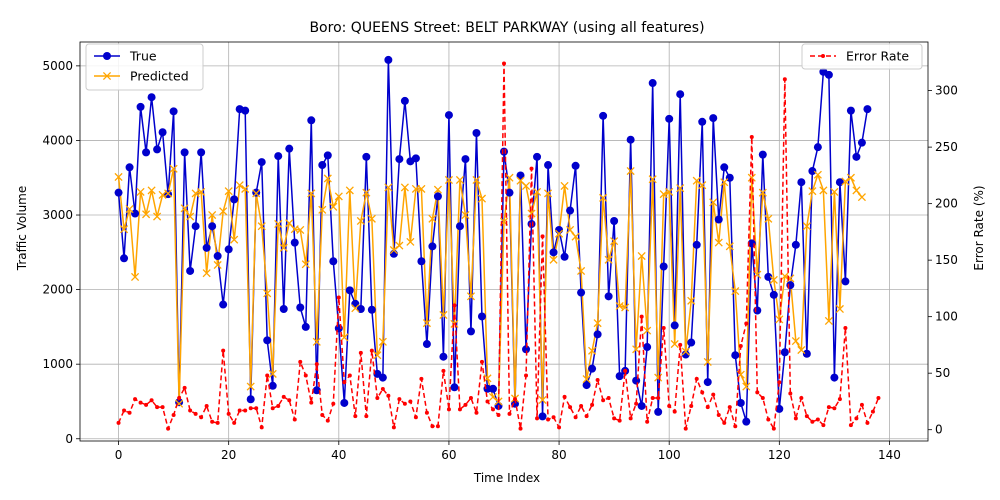 This screenshot has height=500, width=1000. What do you see at coordinates (889, 455) in the screenshot?
I see `x-tick-label: 140` at bounding box center [889, 455].